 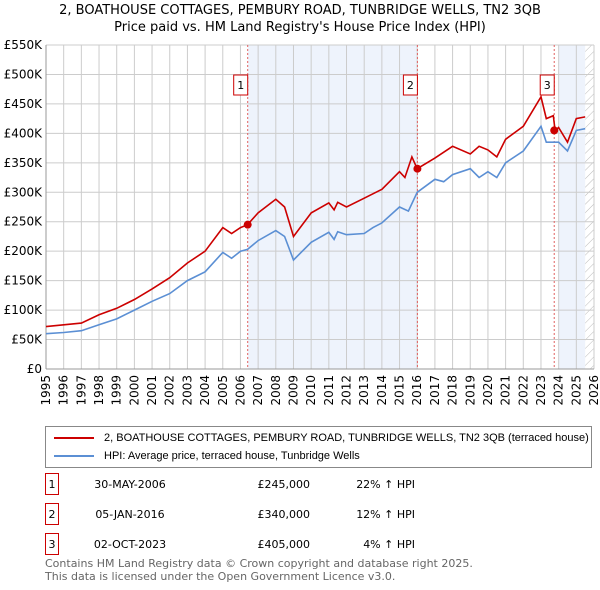 I want to click on x-tick-label: 1998, so click(x=99, y=390).